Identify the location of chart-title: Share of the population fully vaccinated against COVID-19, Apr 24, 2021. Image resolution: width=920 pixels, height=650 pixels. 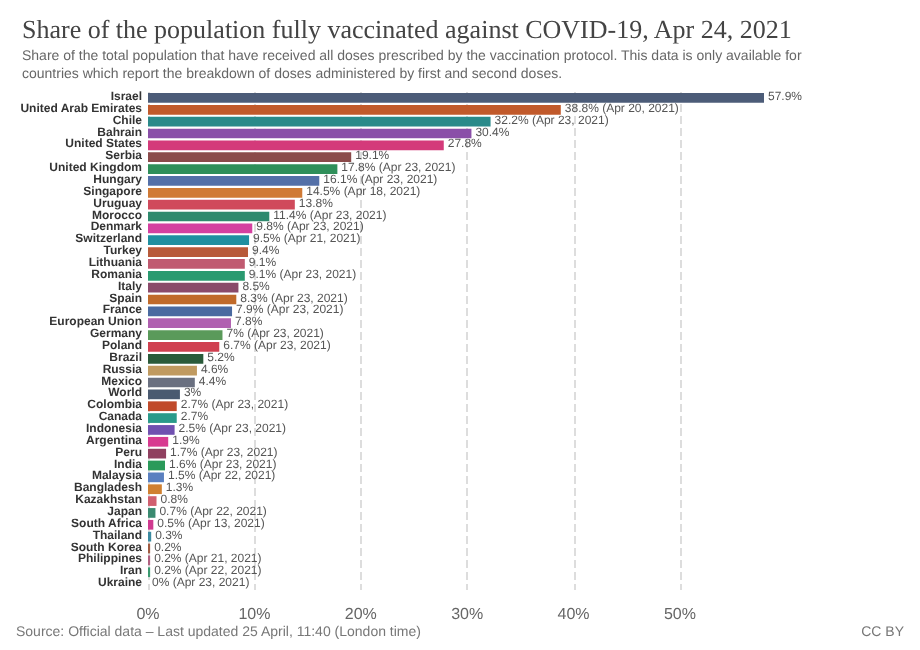
(407, 29).